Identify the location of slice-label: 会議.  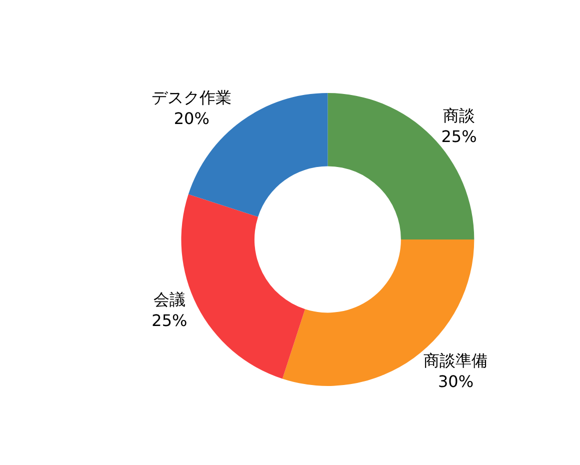
(169, 300).